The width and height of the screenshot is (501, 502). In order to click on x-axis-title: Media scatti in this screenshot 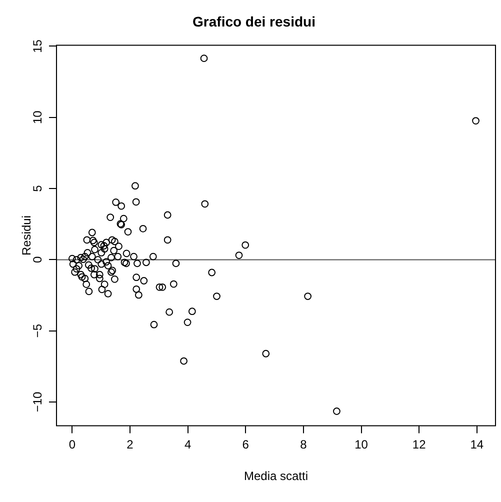, I will do `click(276, 476)`.